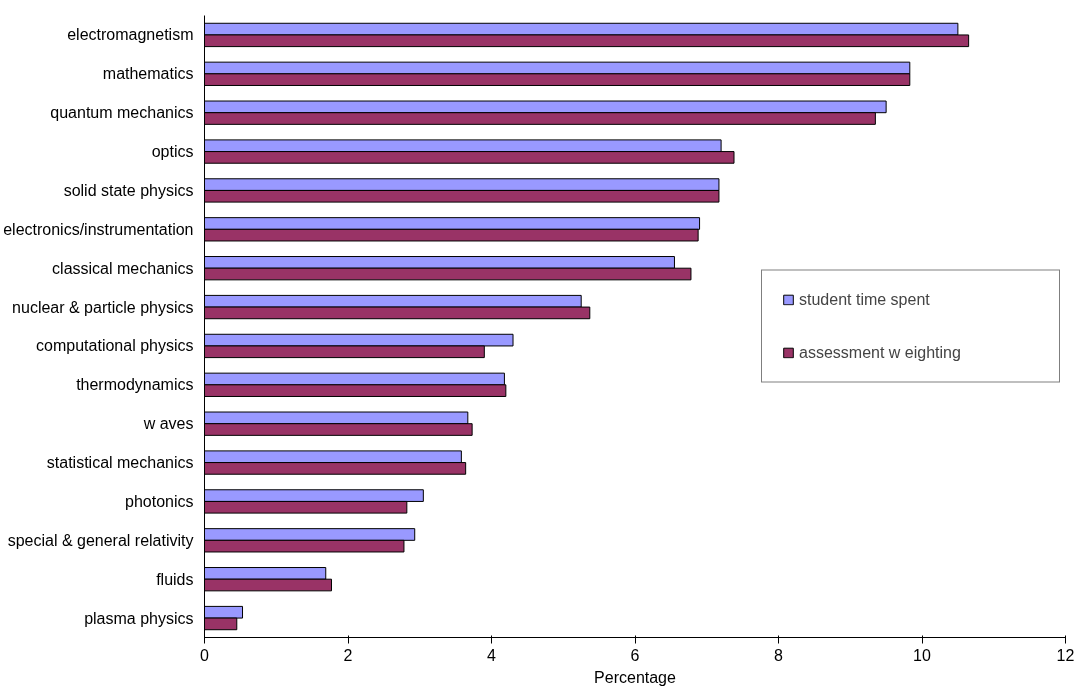 This screenshot has height=691, width=1083. What do you see at coordinates (130, 35) in the screenshot?
I see `y-tick-label: electromagnetism` at bounding box center [130, 35].